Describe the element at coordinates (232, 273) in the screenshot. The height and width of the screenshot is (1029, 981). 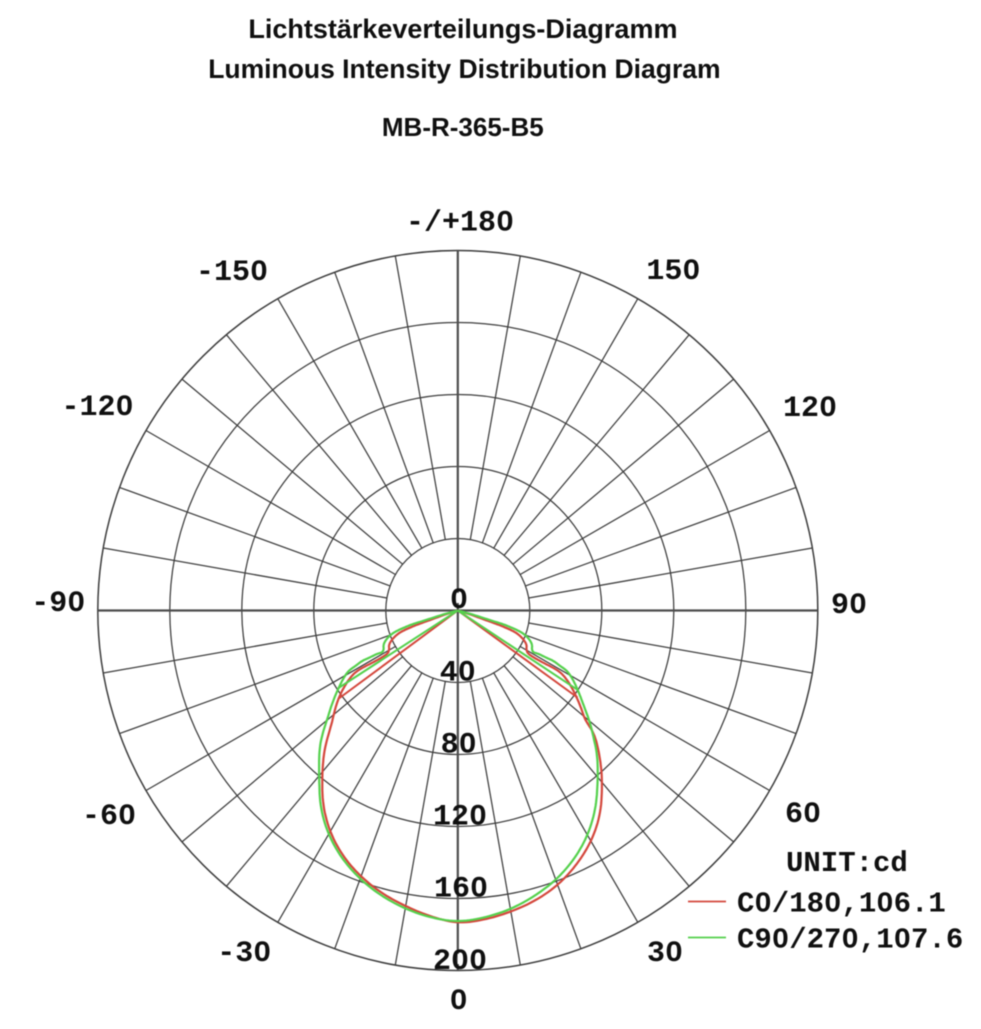
I see `svg-text: -150` at that location.